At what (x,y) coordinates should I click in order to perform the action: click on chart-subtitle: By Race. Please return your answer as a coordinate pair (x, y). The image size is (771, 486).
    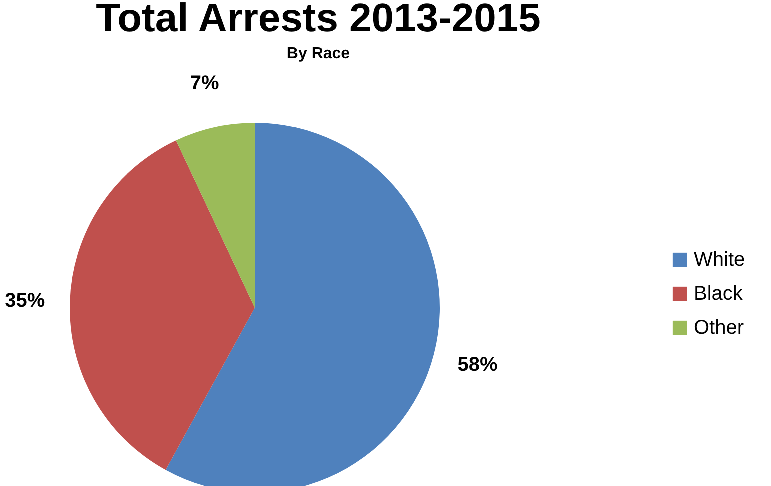
    Looking at the image, I should click on (318, 54).